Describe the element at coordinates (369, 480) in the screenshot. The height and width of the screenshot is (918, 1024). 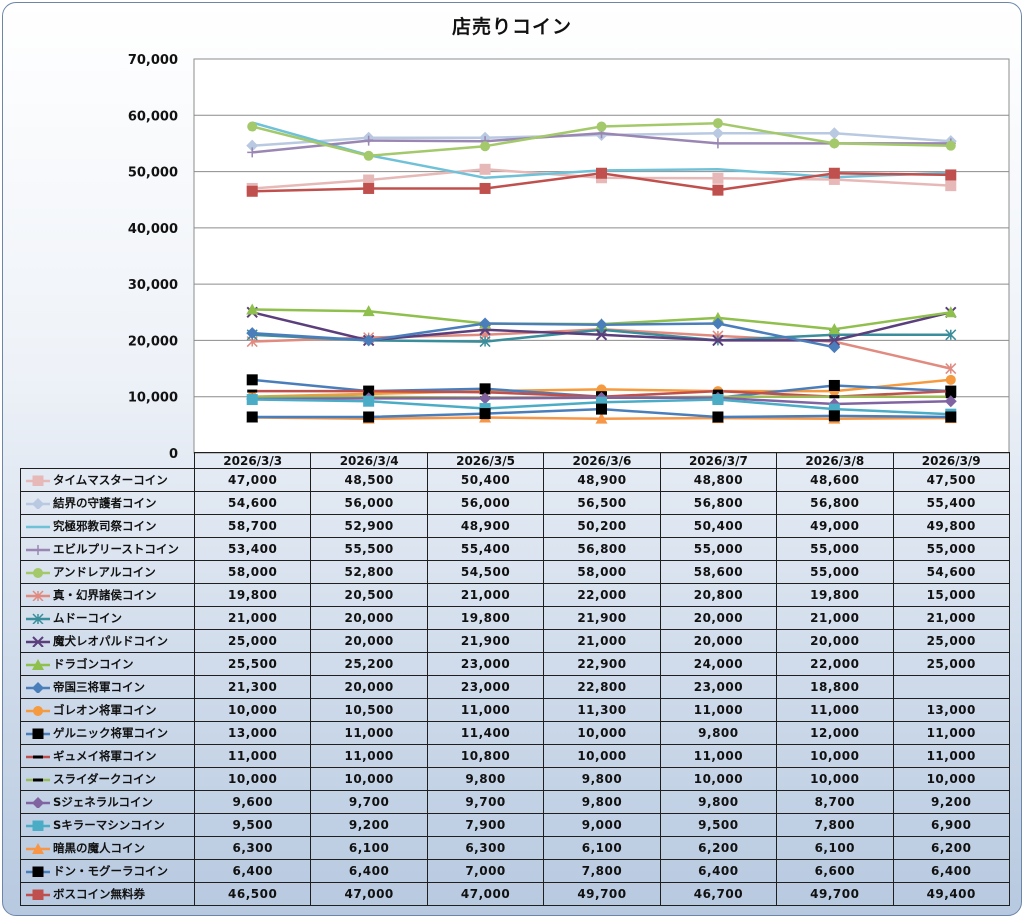
I see `data-cell: 48,500` at that location.